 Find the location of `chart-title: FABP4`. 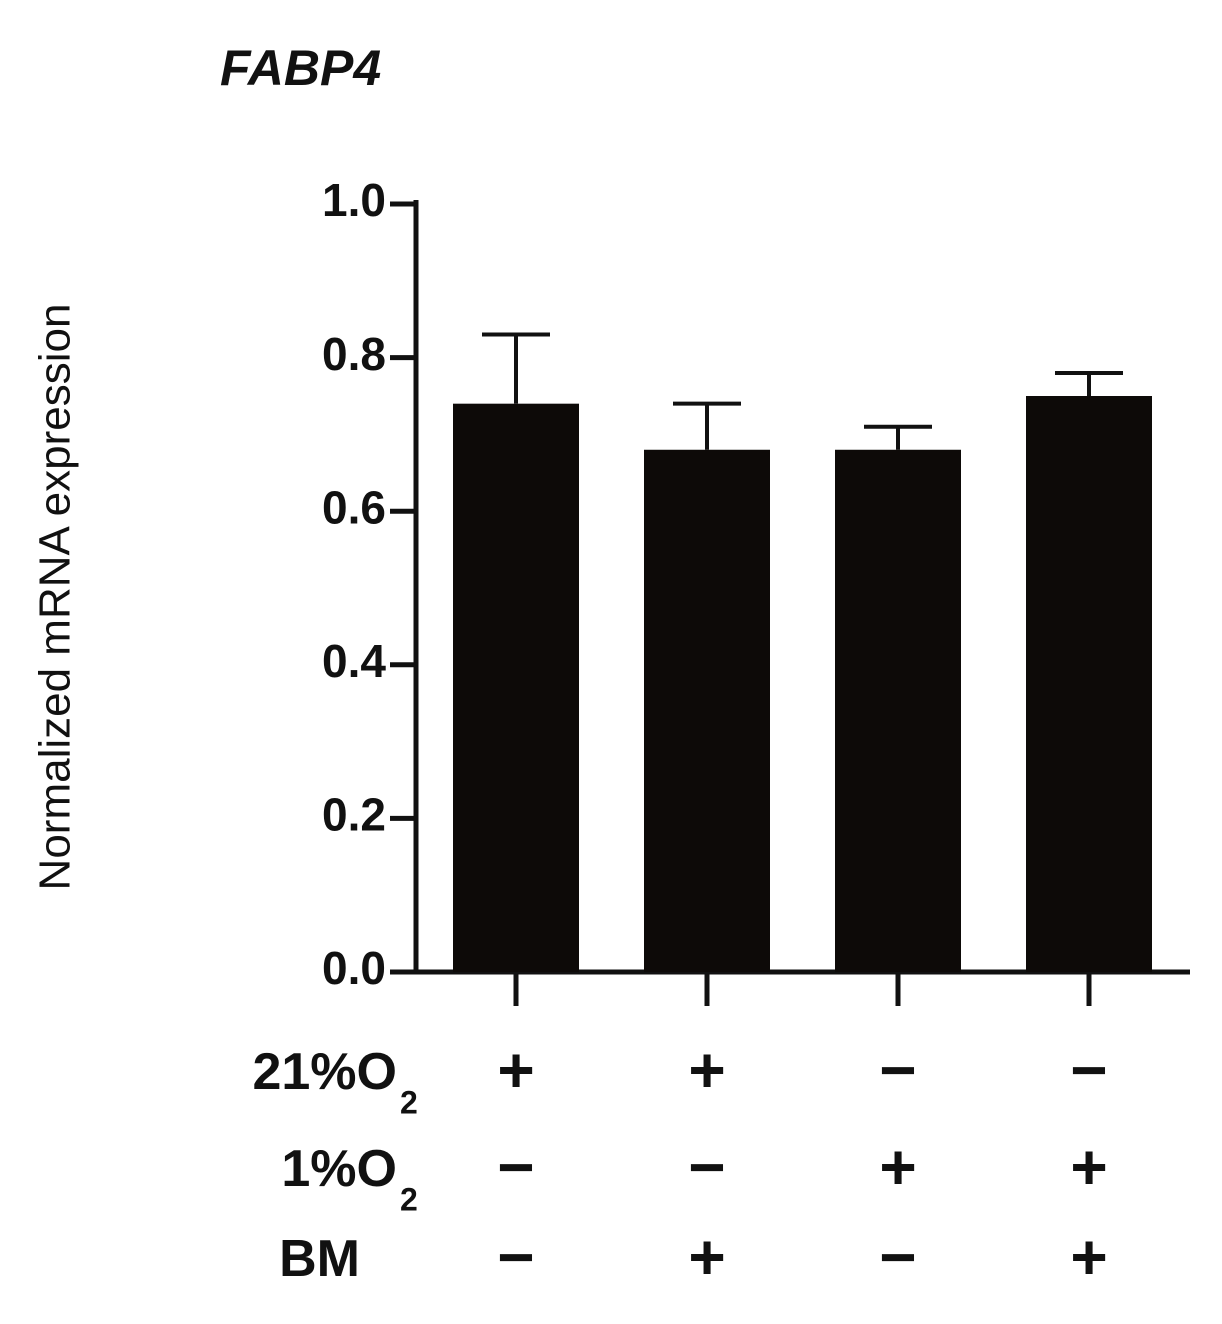

chart-title: FABP4 is located at coordinates (300, 68).